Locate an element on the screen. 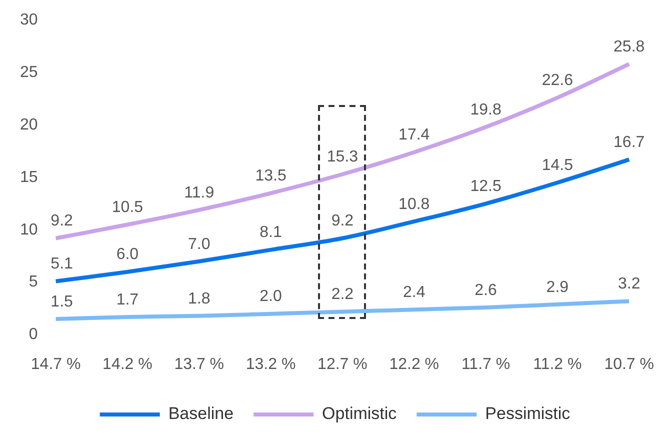  y-tick-label: 30 is located at coordinates (29, 19).